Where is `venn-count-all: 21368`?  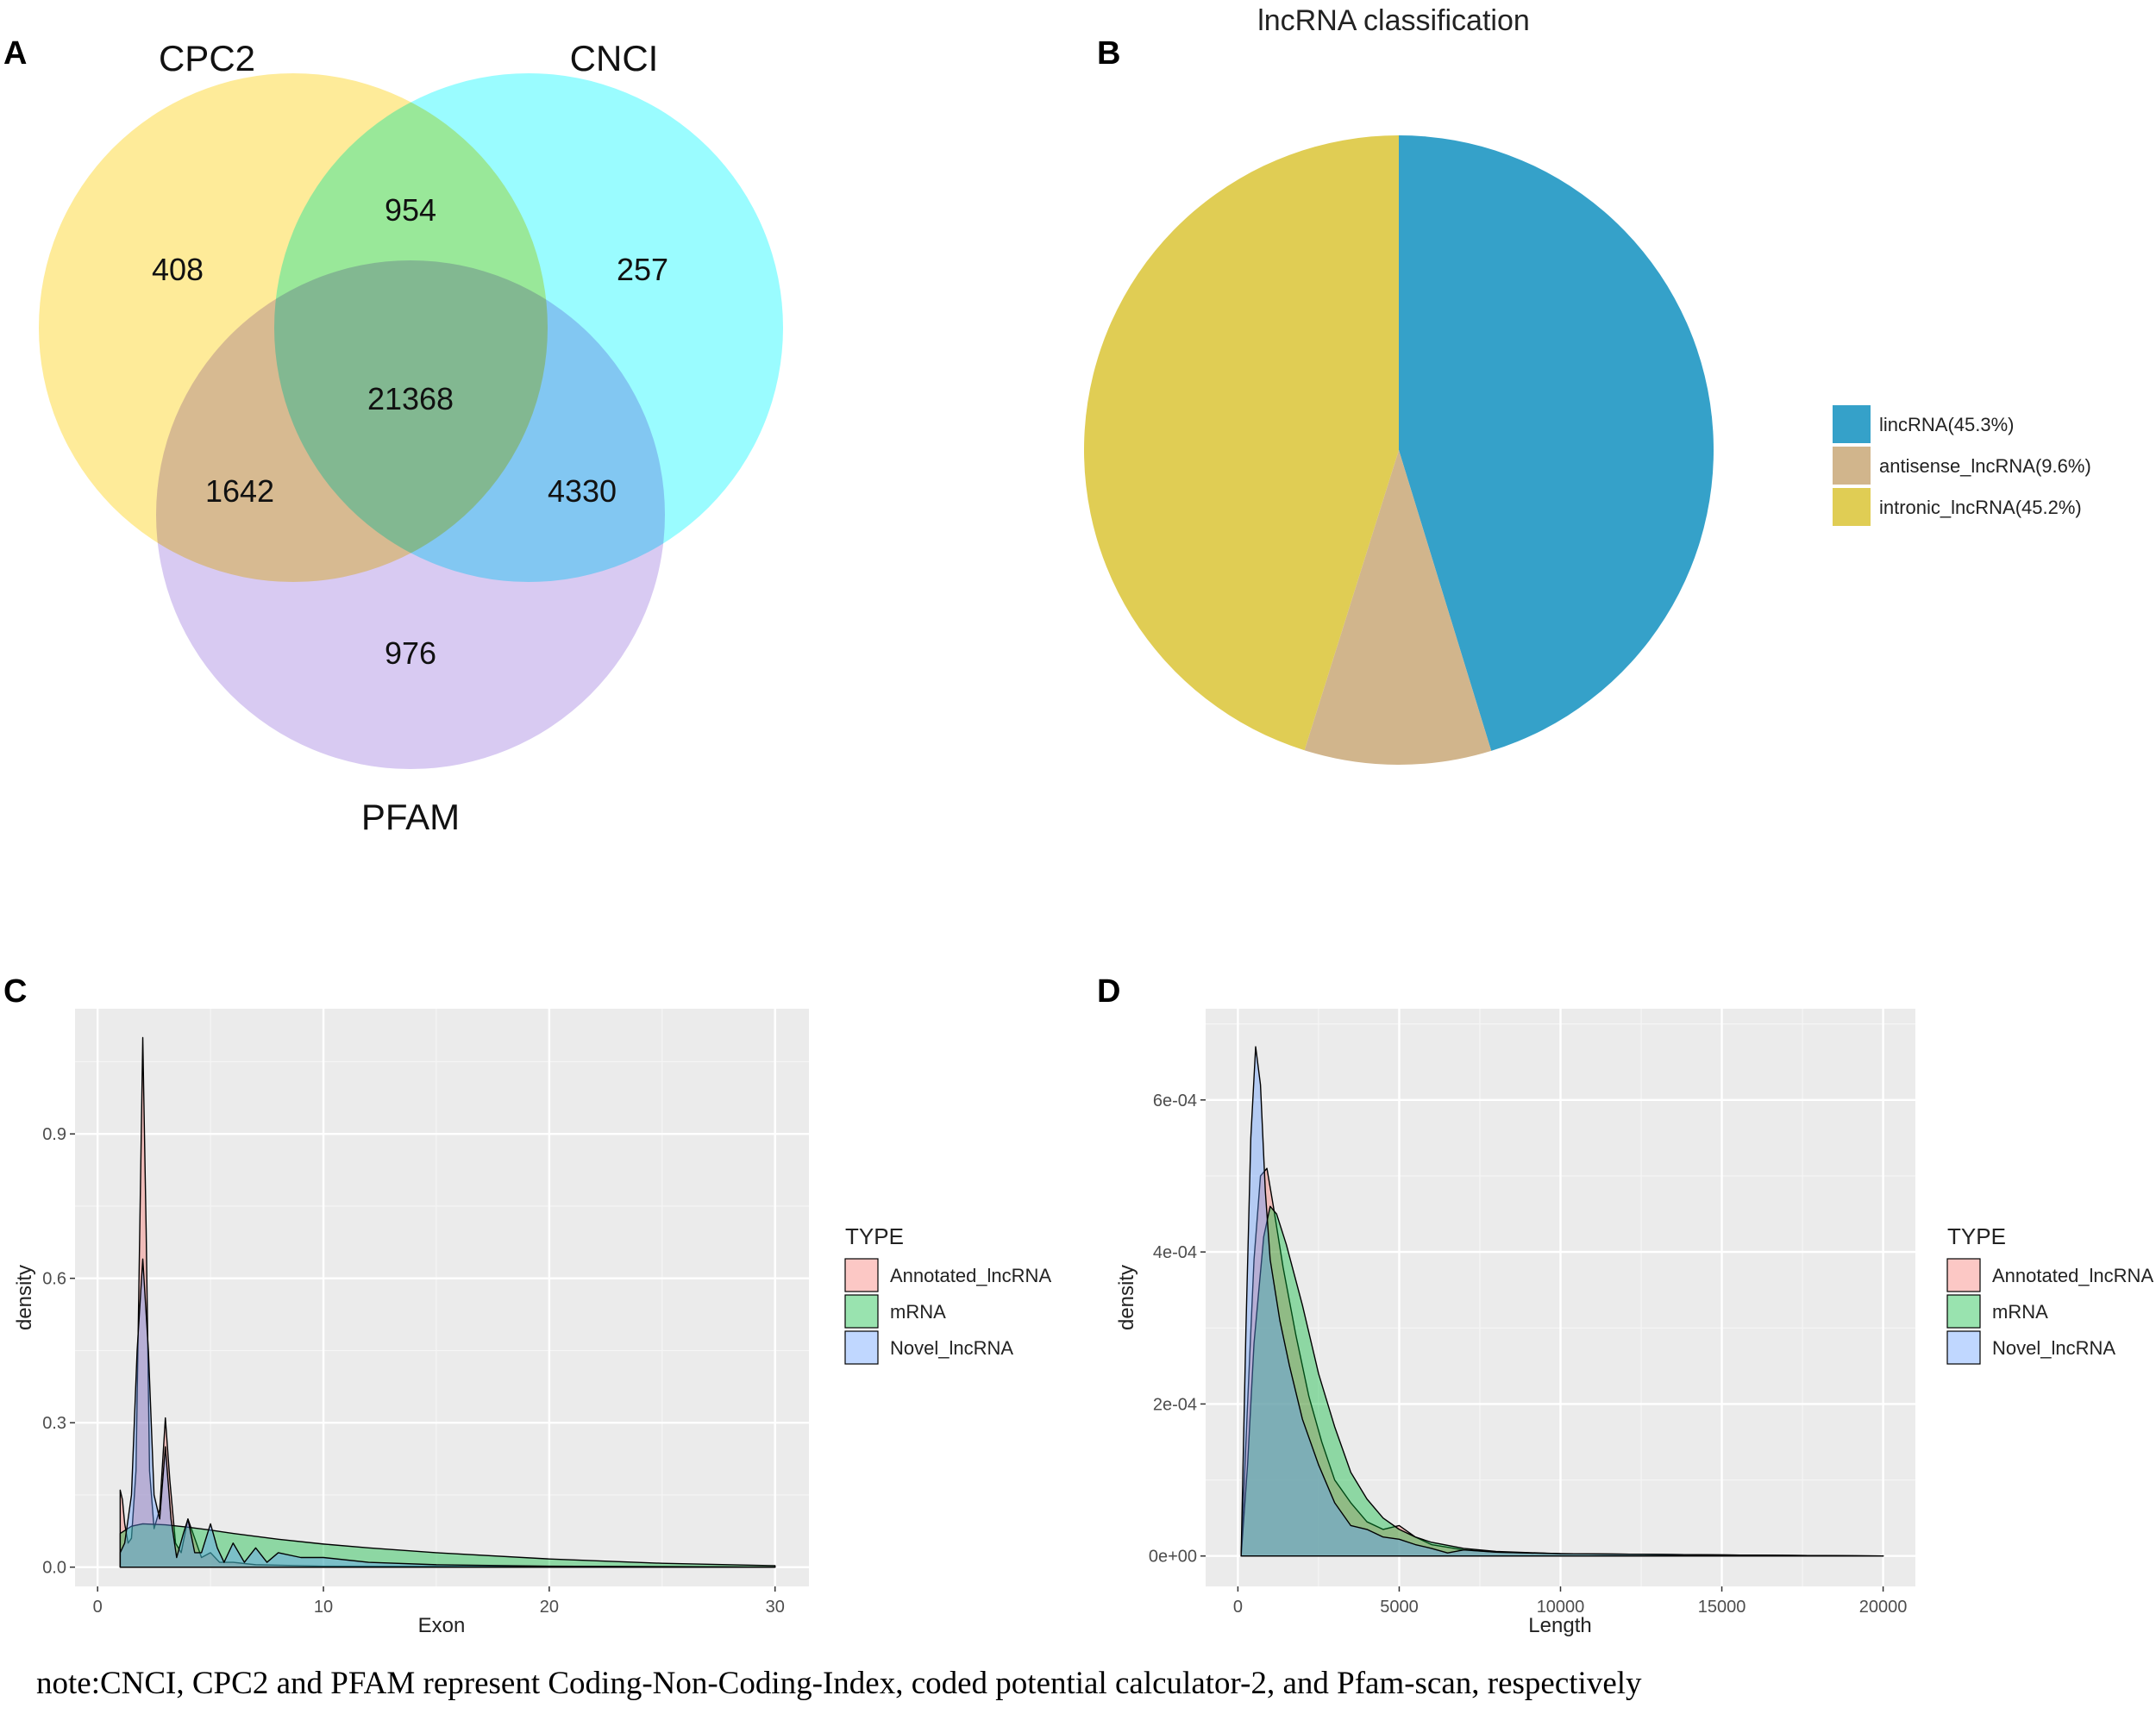 venn-count-all: 21368 is located at coordinates (410, 398).